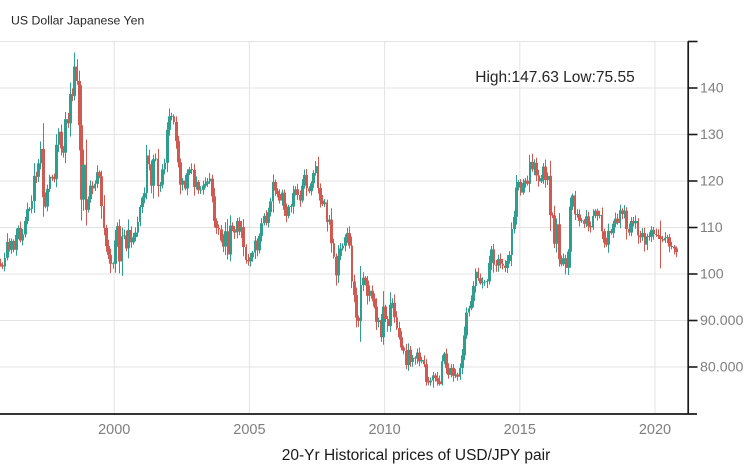 This screenshot has width=746, height=473. I want to click on svg-text: High:147.63 Low:75.55, so click(554, 77).